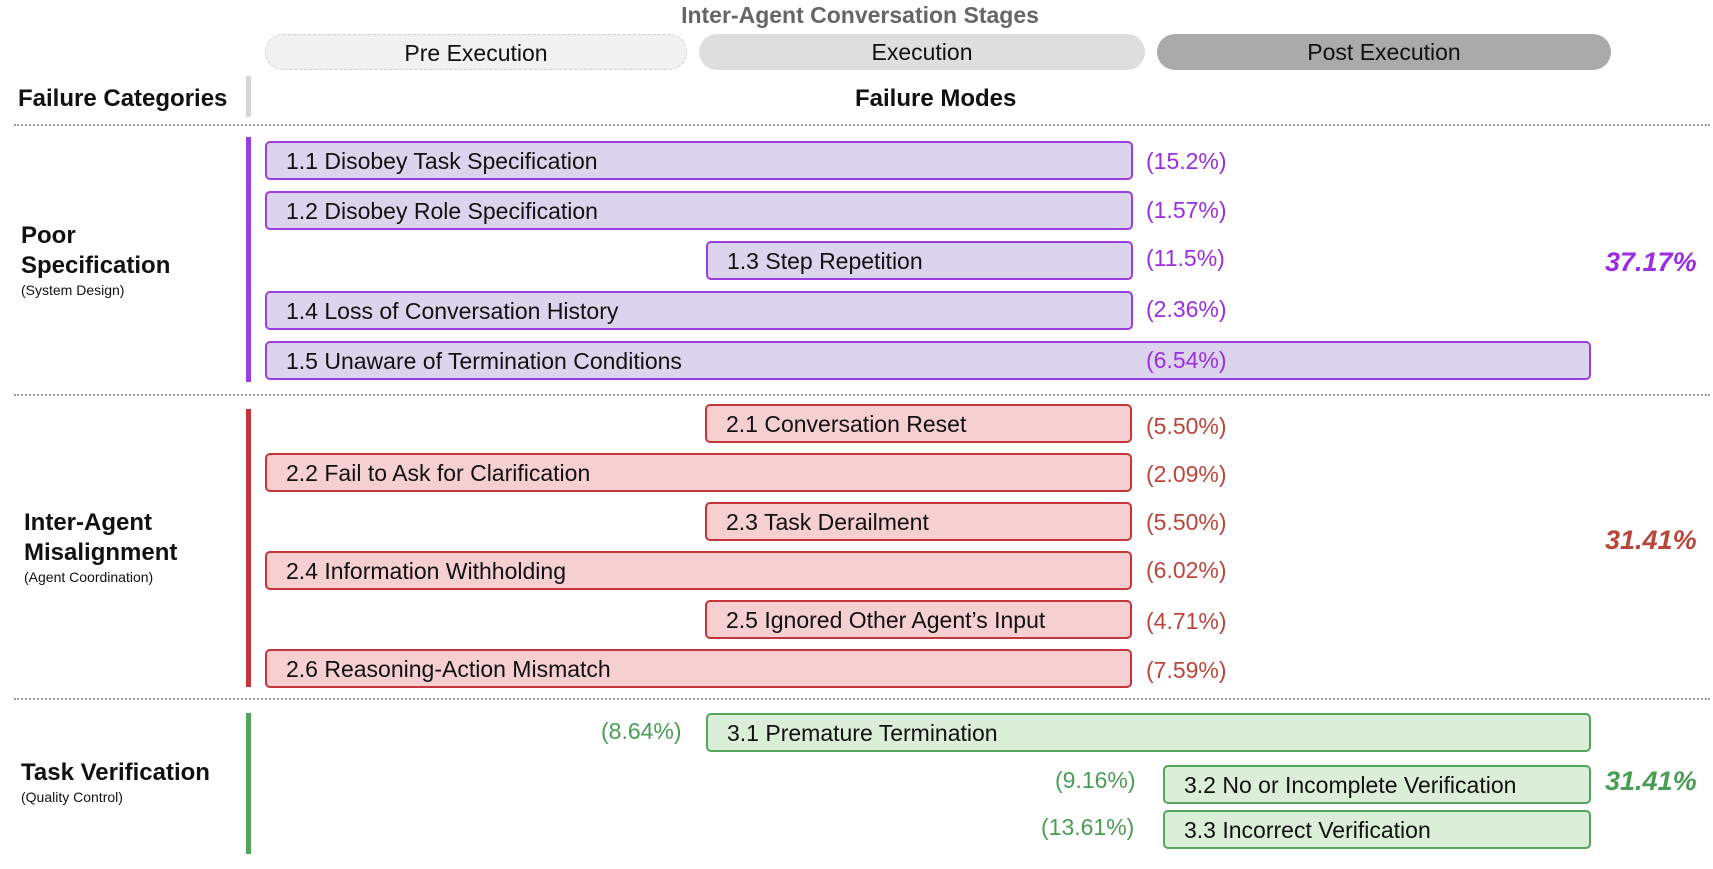 The height and width of the screenshot is (869, 1713). What do you see at coordinates (1186, 309) in the screenshot?
I see `failure-mode-percent: (2.36%)` at bounding box center [1186, 309].